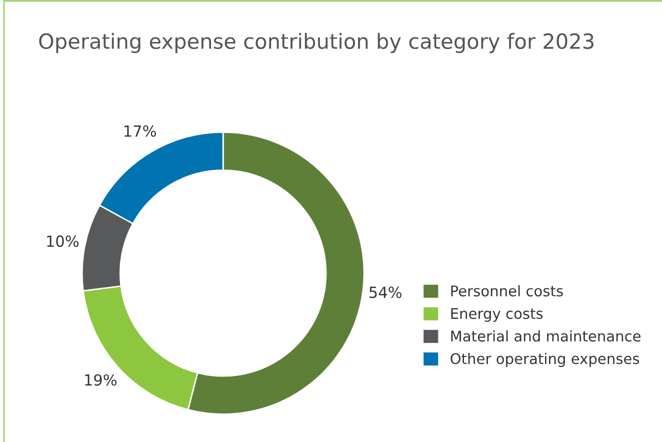 This screenshot has height=442, width=662. Describe the element at coordinates (101, 380) in the screenshot. I see `data-label: 19%` at that location.